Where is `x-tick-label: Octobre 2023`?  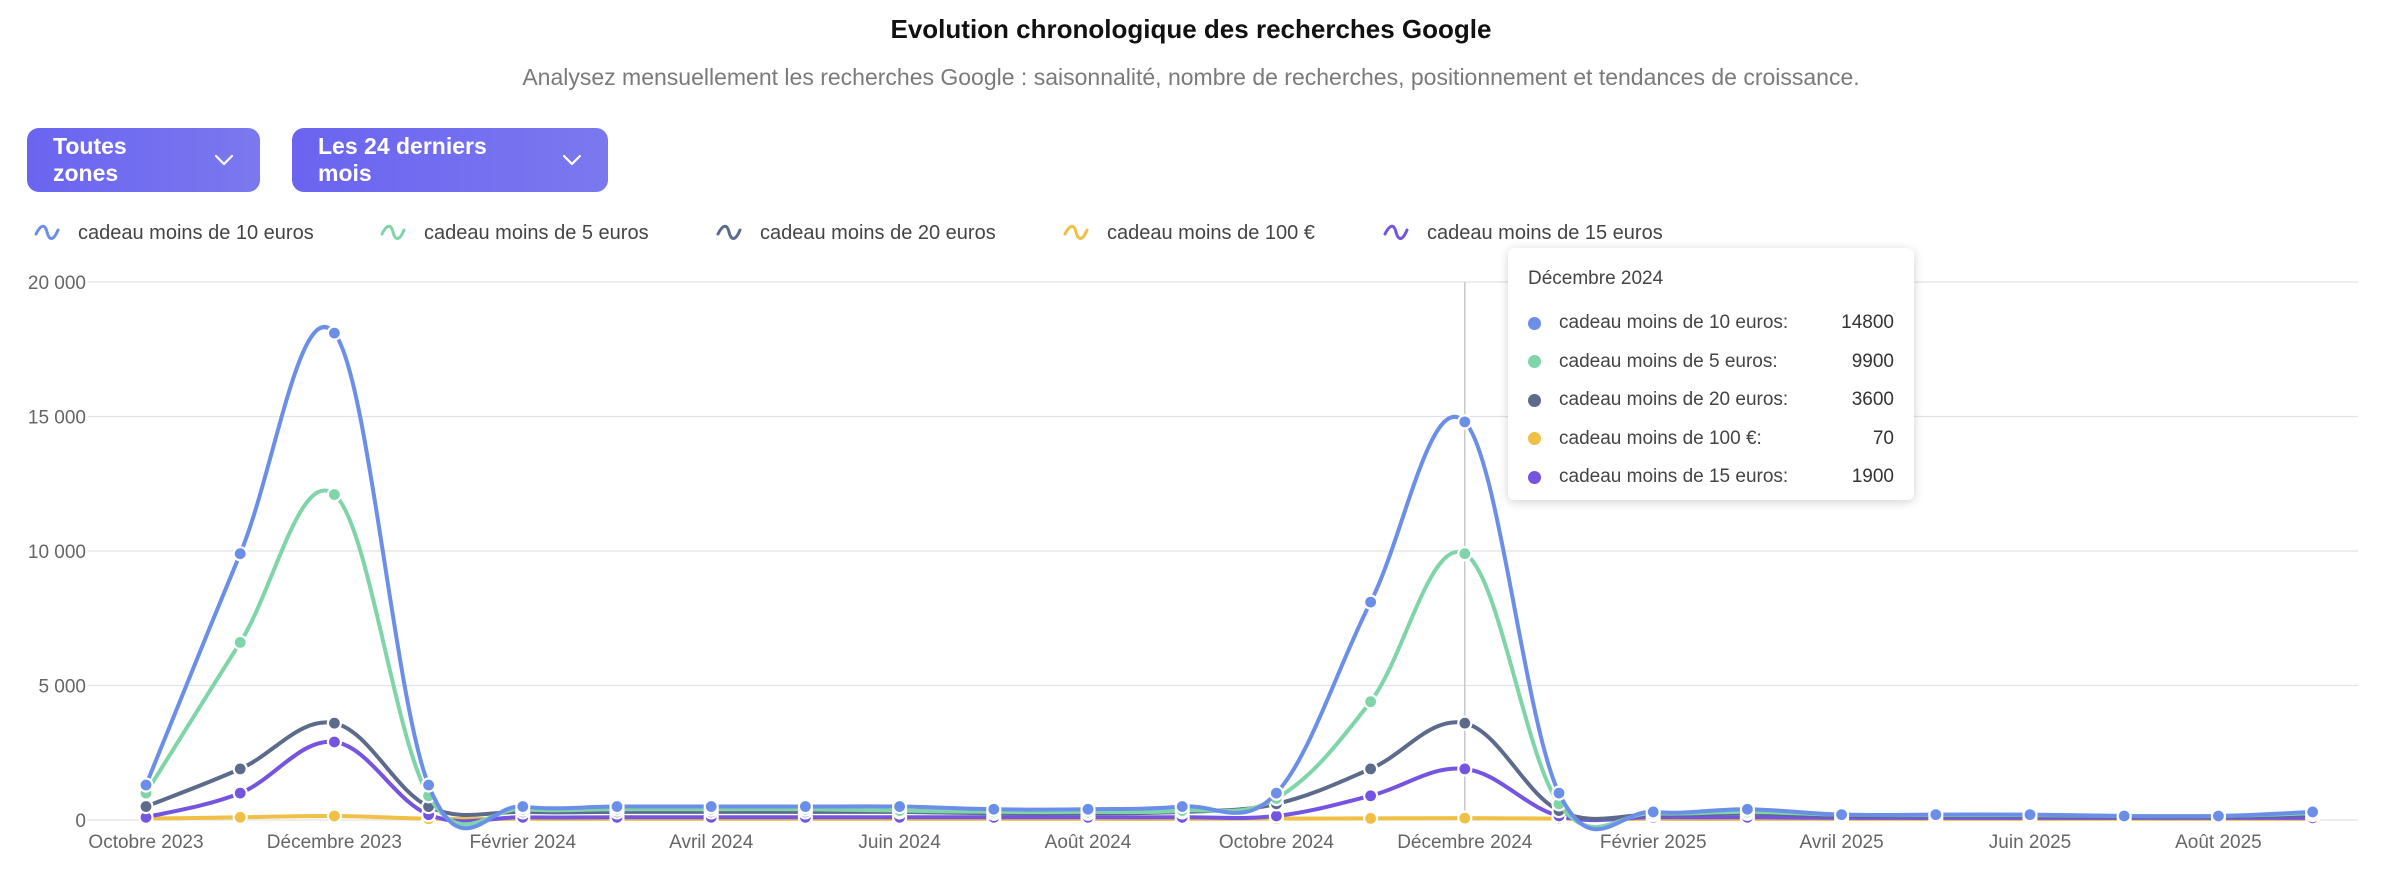 x-tick-label: Octobre 2023 is located at coordinates (145, 842).